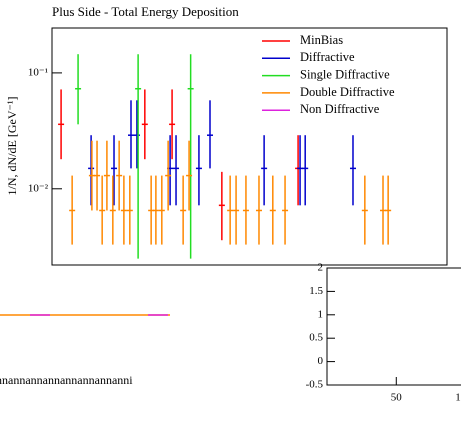 Image resolution: width=461 pixels, height=422 pixels. I want to click on y-tick-label: 0.5, so click(316, 338).